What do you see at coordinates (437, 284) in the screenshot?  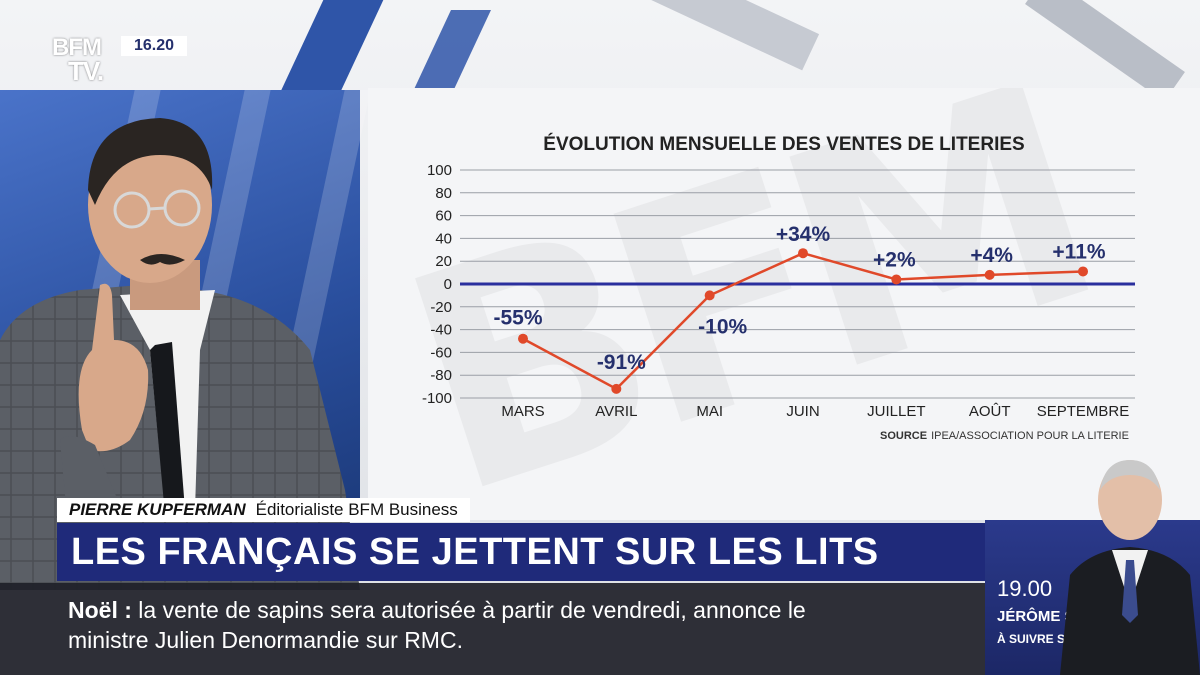 I see `y-axis: 100 80 60 40 20 0 -20 -40 -60 -80 -100` at bounding box center [437, 284].